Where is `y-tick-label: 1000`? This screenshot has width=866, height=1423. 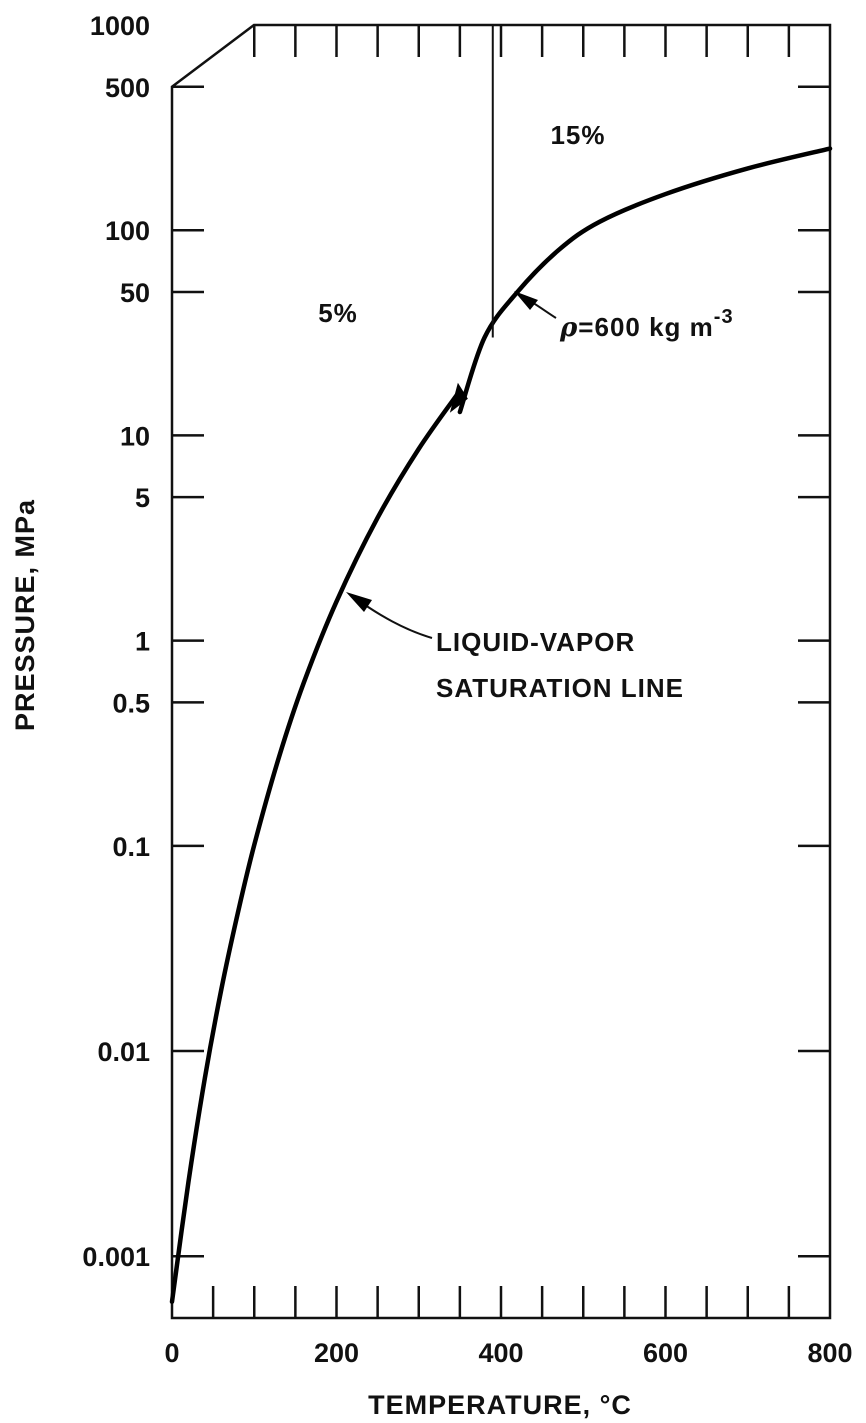
y-tick-label: 1000 is located at coordinates (120, 26).